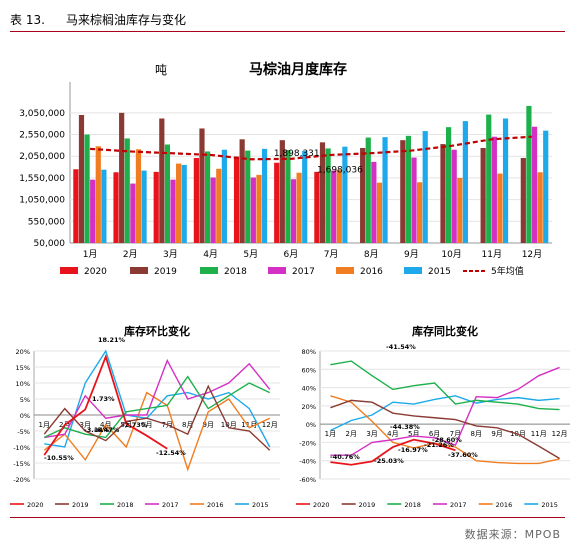 Image resolution: width=575 pixels, height=552 pixels. What do you see at coordinates (439, 445) in the screenshot?
I see `data-label: -21.26%` at bounding box center [439, 445].